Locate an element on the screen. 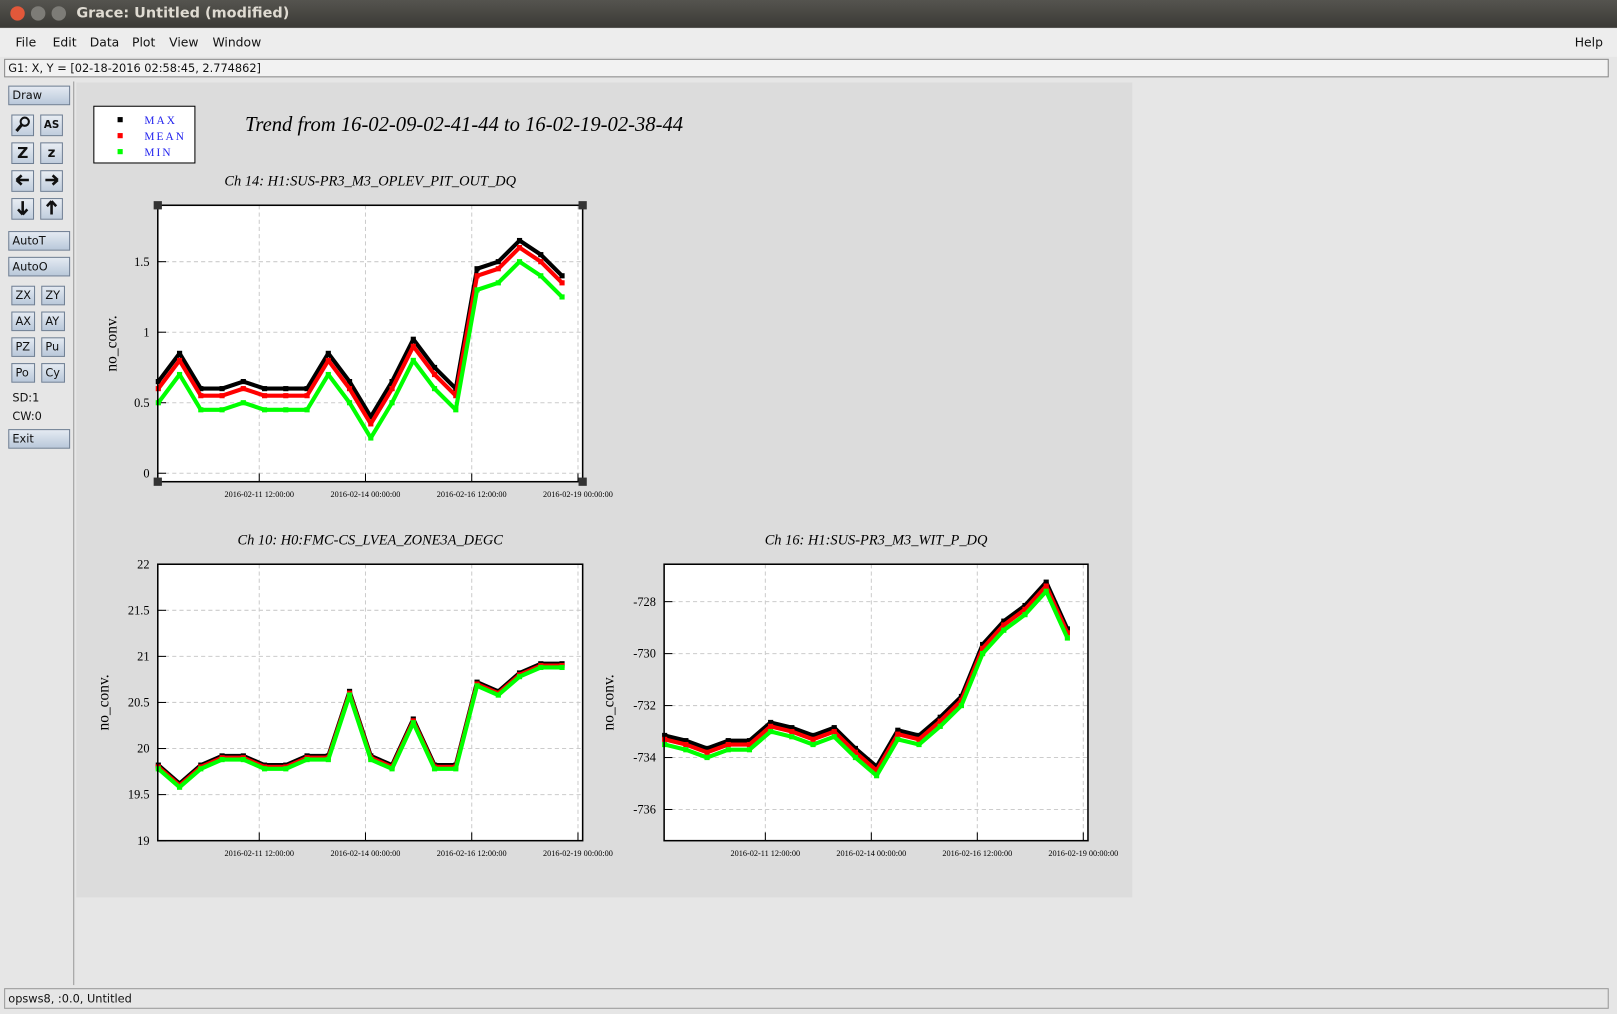 The image size is (1617, 1014). up-button is located at coordinates (51, 209).